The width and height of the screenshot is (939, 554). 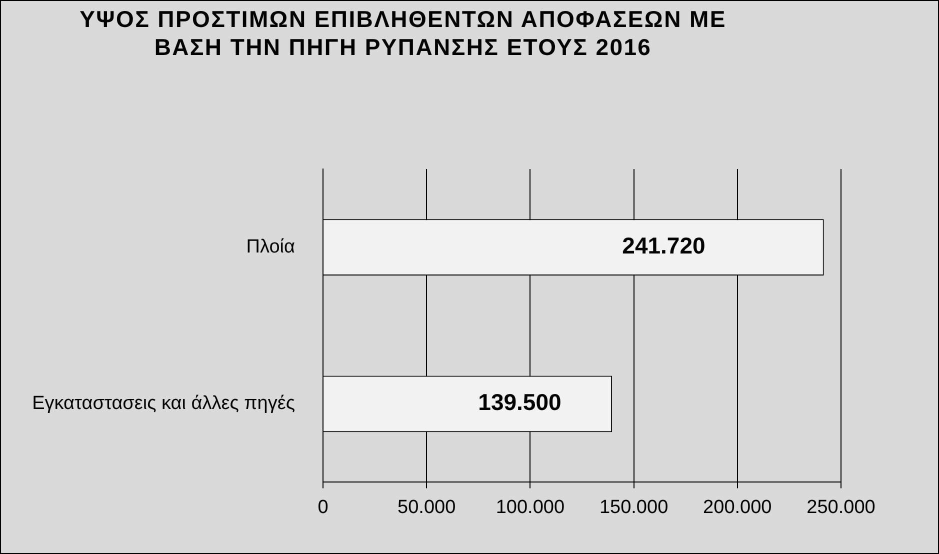 What do you see at coordinates (427, 507) in the screenshot?
I see `x-tick-label: 50.000` at bounding box center [427, 507].